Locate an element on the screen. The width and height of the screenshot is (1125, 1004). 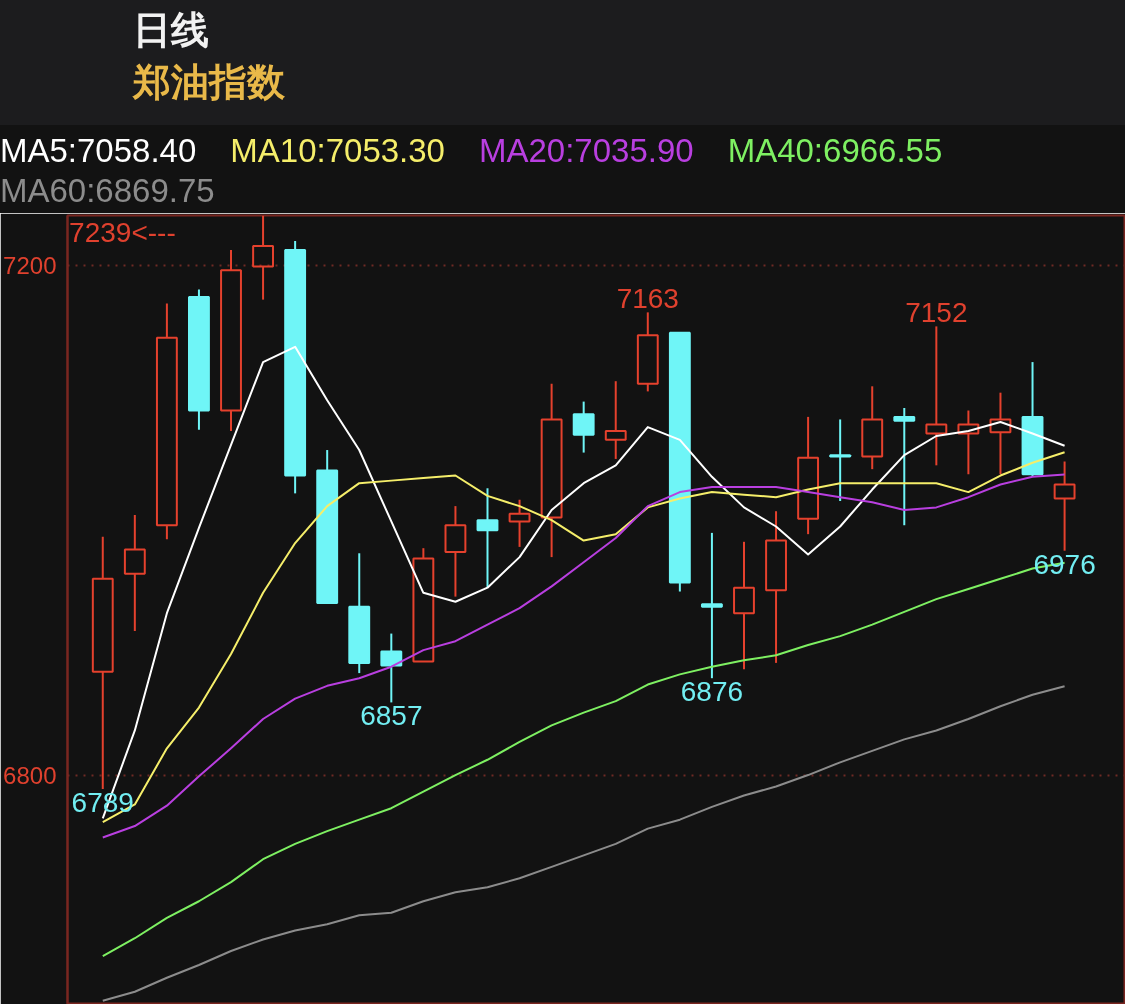
text: MA20:7035.90 is located at coordinates (586, 151).